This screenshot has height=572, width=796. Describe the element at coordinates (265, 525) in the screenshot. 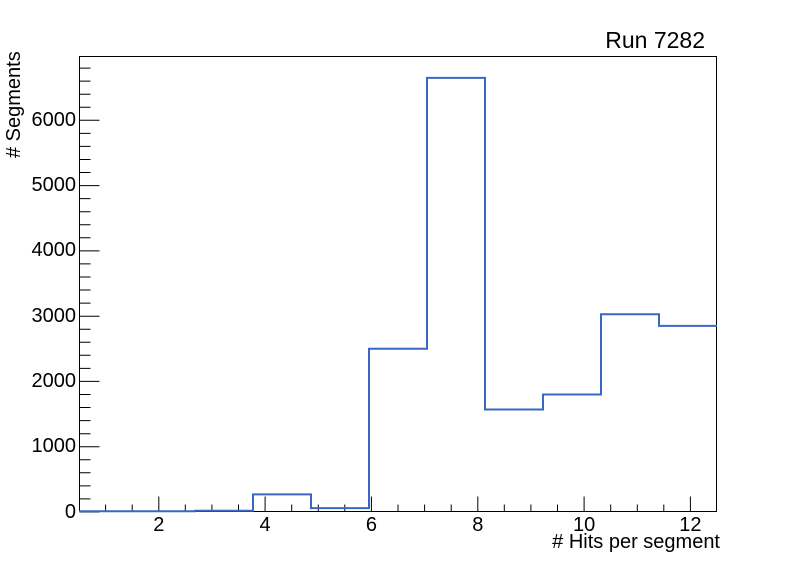

I see `x-tick-label: 4` at that location.